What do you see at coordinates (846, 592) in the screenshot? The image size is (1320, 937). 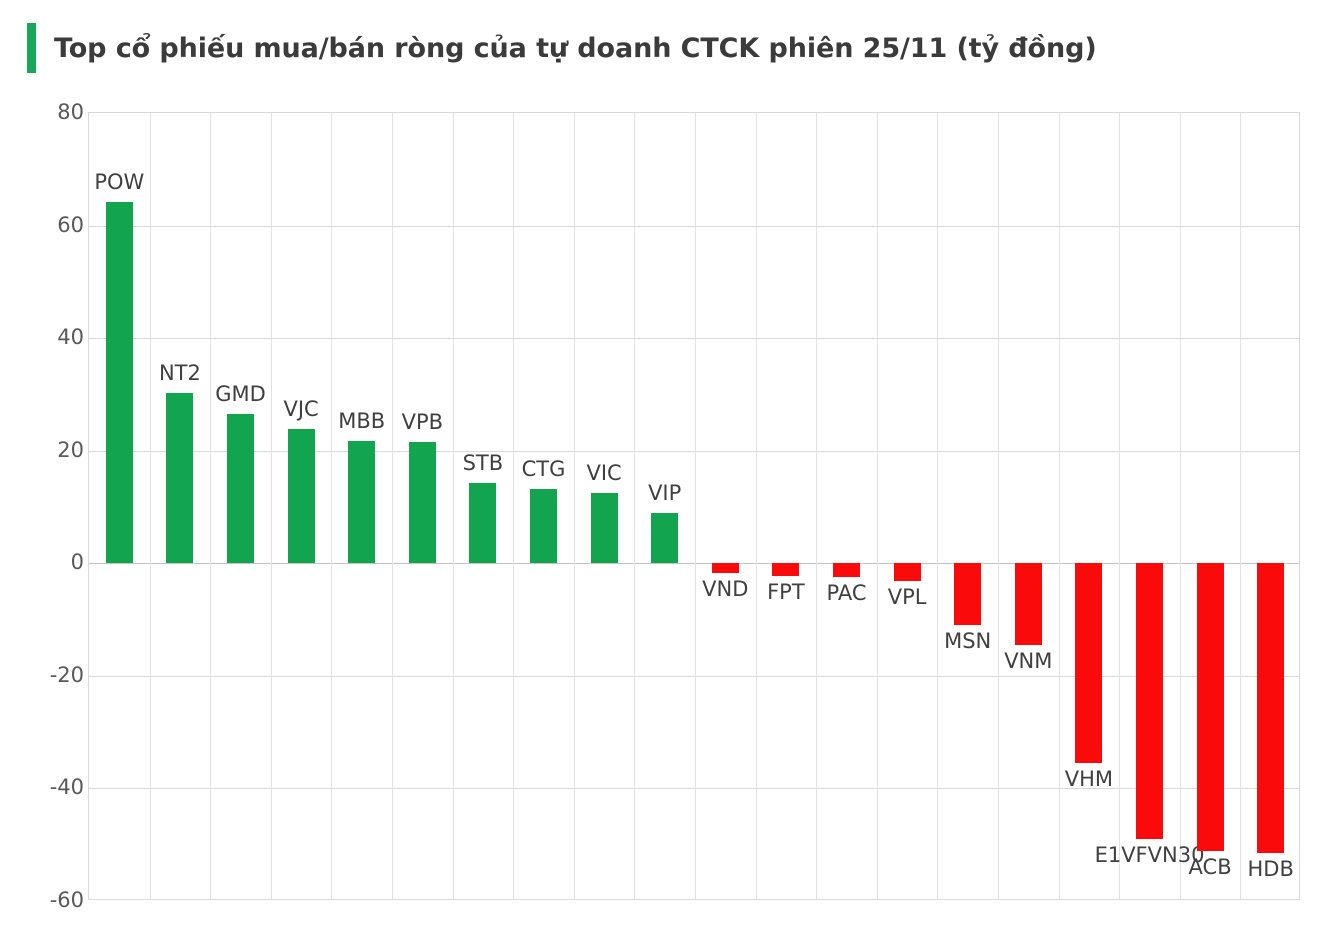 I see `bar-label-pac: PAC` at bounding box center [846, 592].